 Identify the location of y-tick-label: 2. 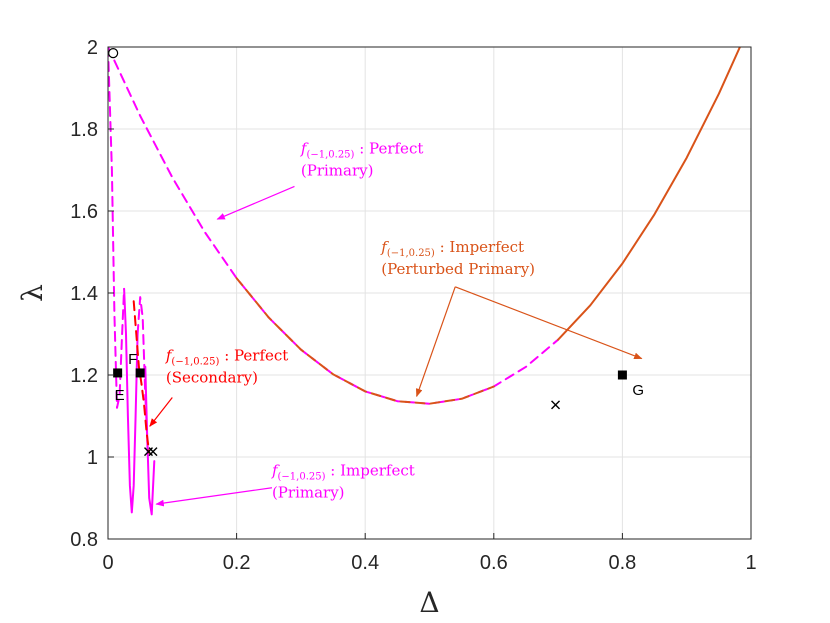
(92, 48).